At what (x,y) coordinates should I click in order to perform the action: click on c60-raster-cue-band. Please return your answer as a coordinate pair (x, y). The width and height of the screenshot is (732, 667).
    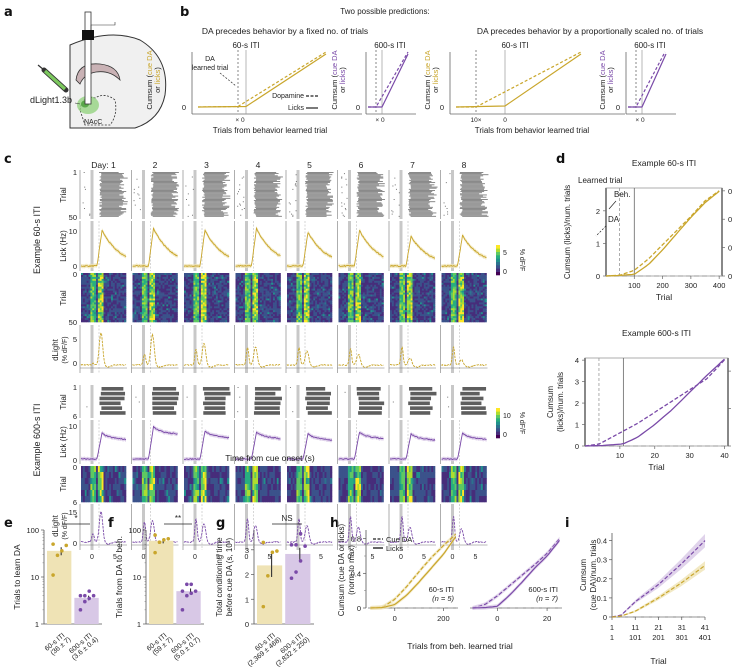
    Looking at the image, I should click on (92, 194).